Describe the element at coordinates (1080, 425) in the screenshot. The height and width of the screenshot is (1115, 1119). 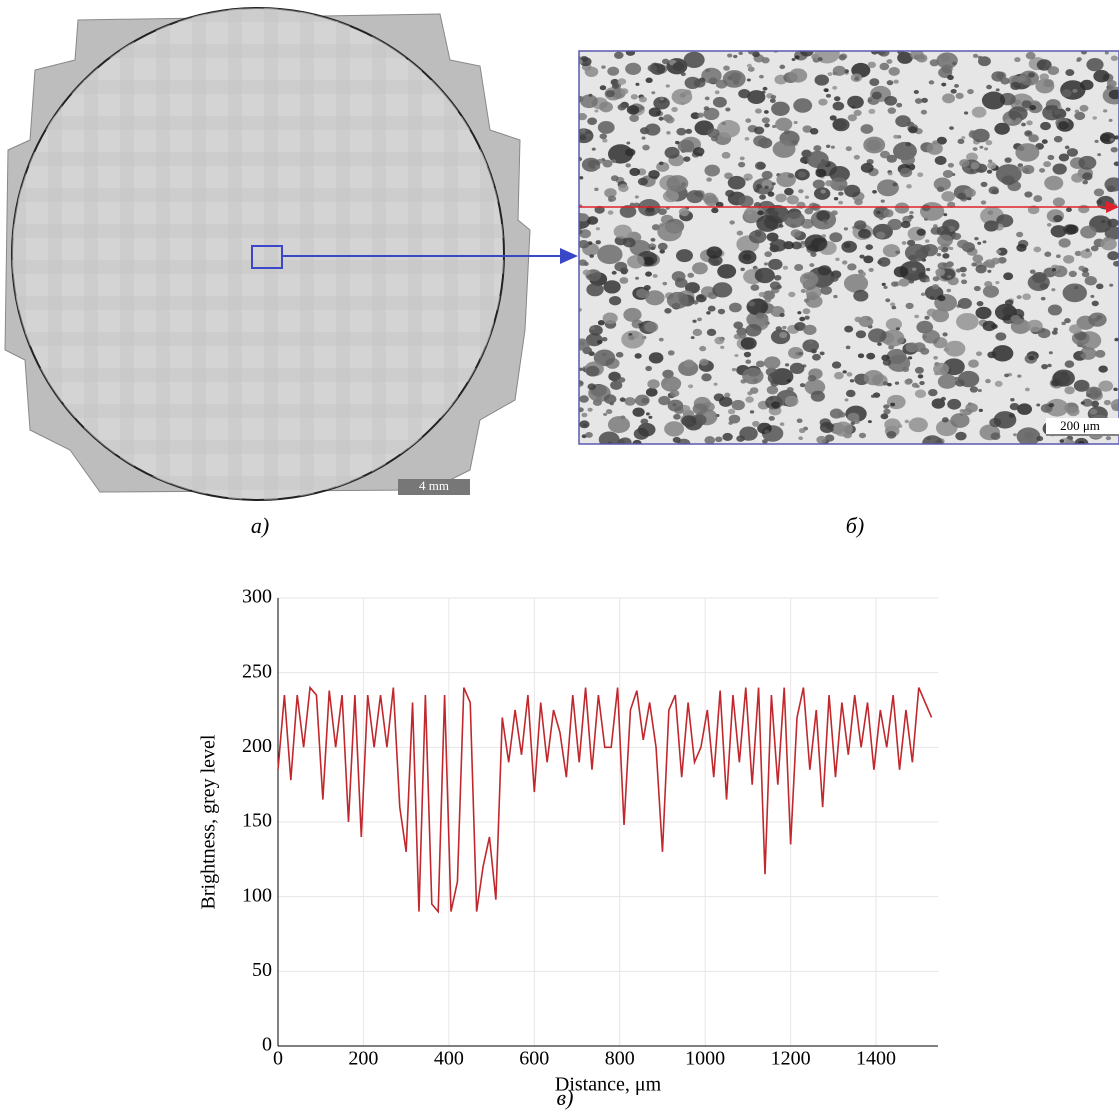
I see `scale-bar-label: 200 μm` at that location.